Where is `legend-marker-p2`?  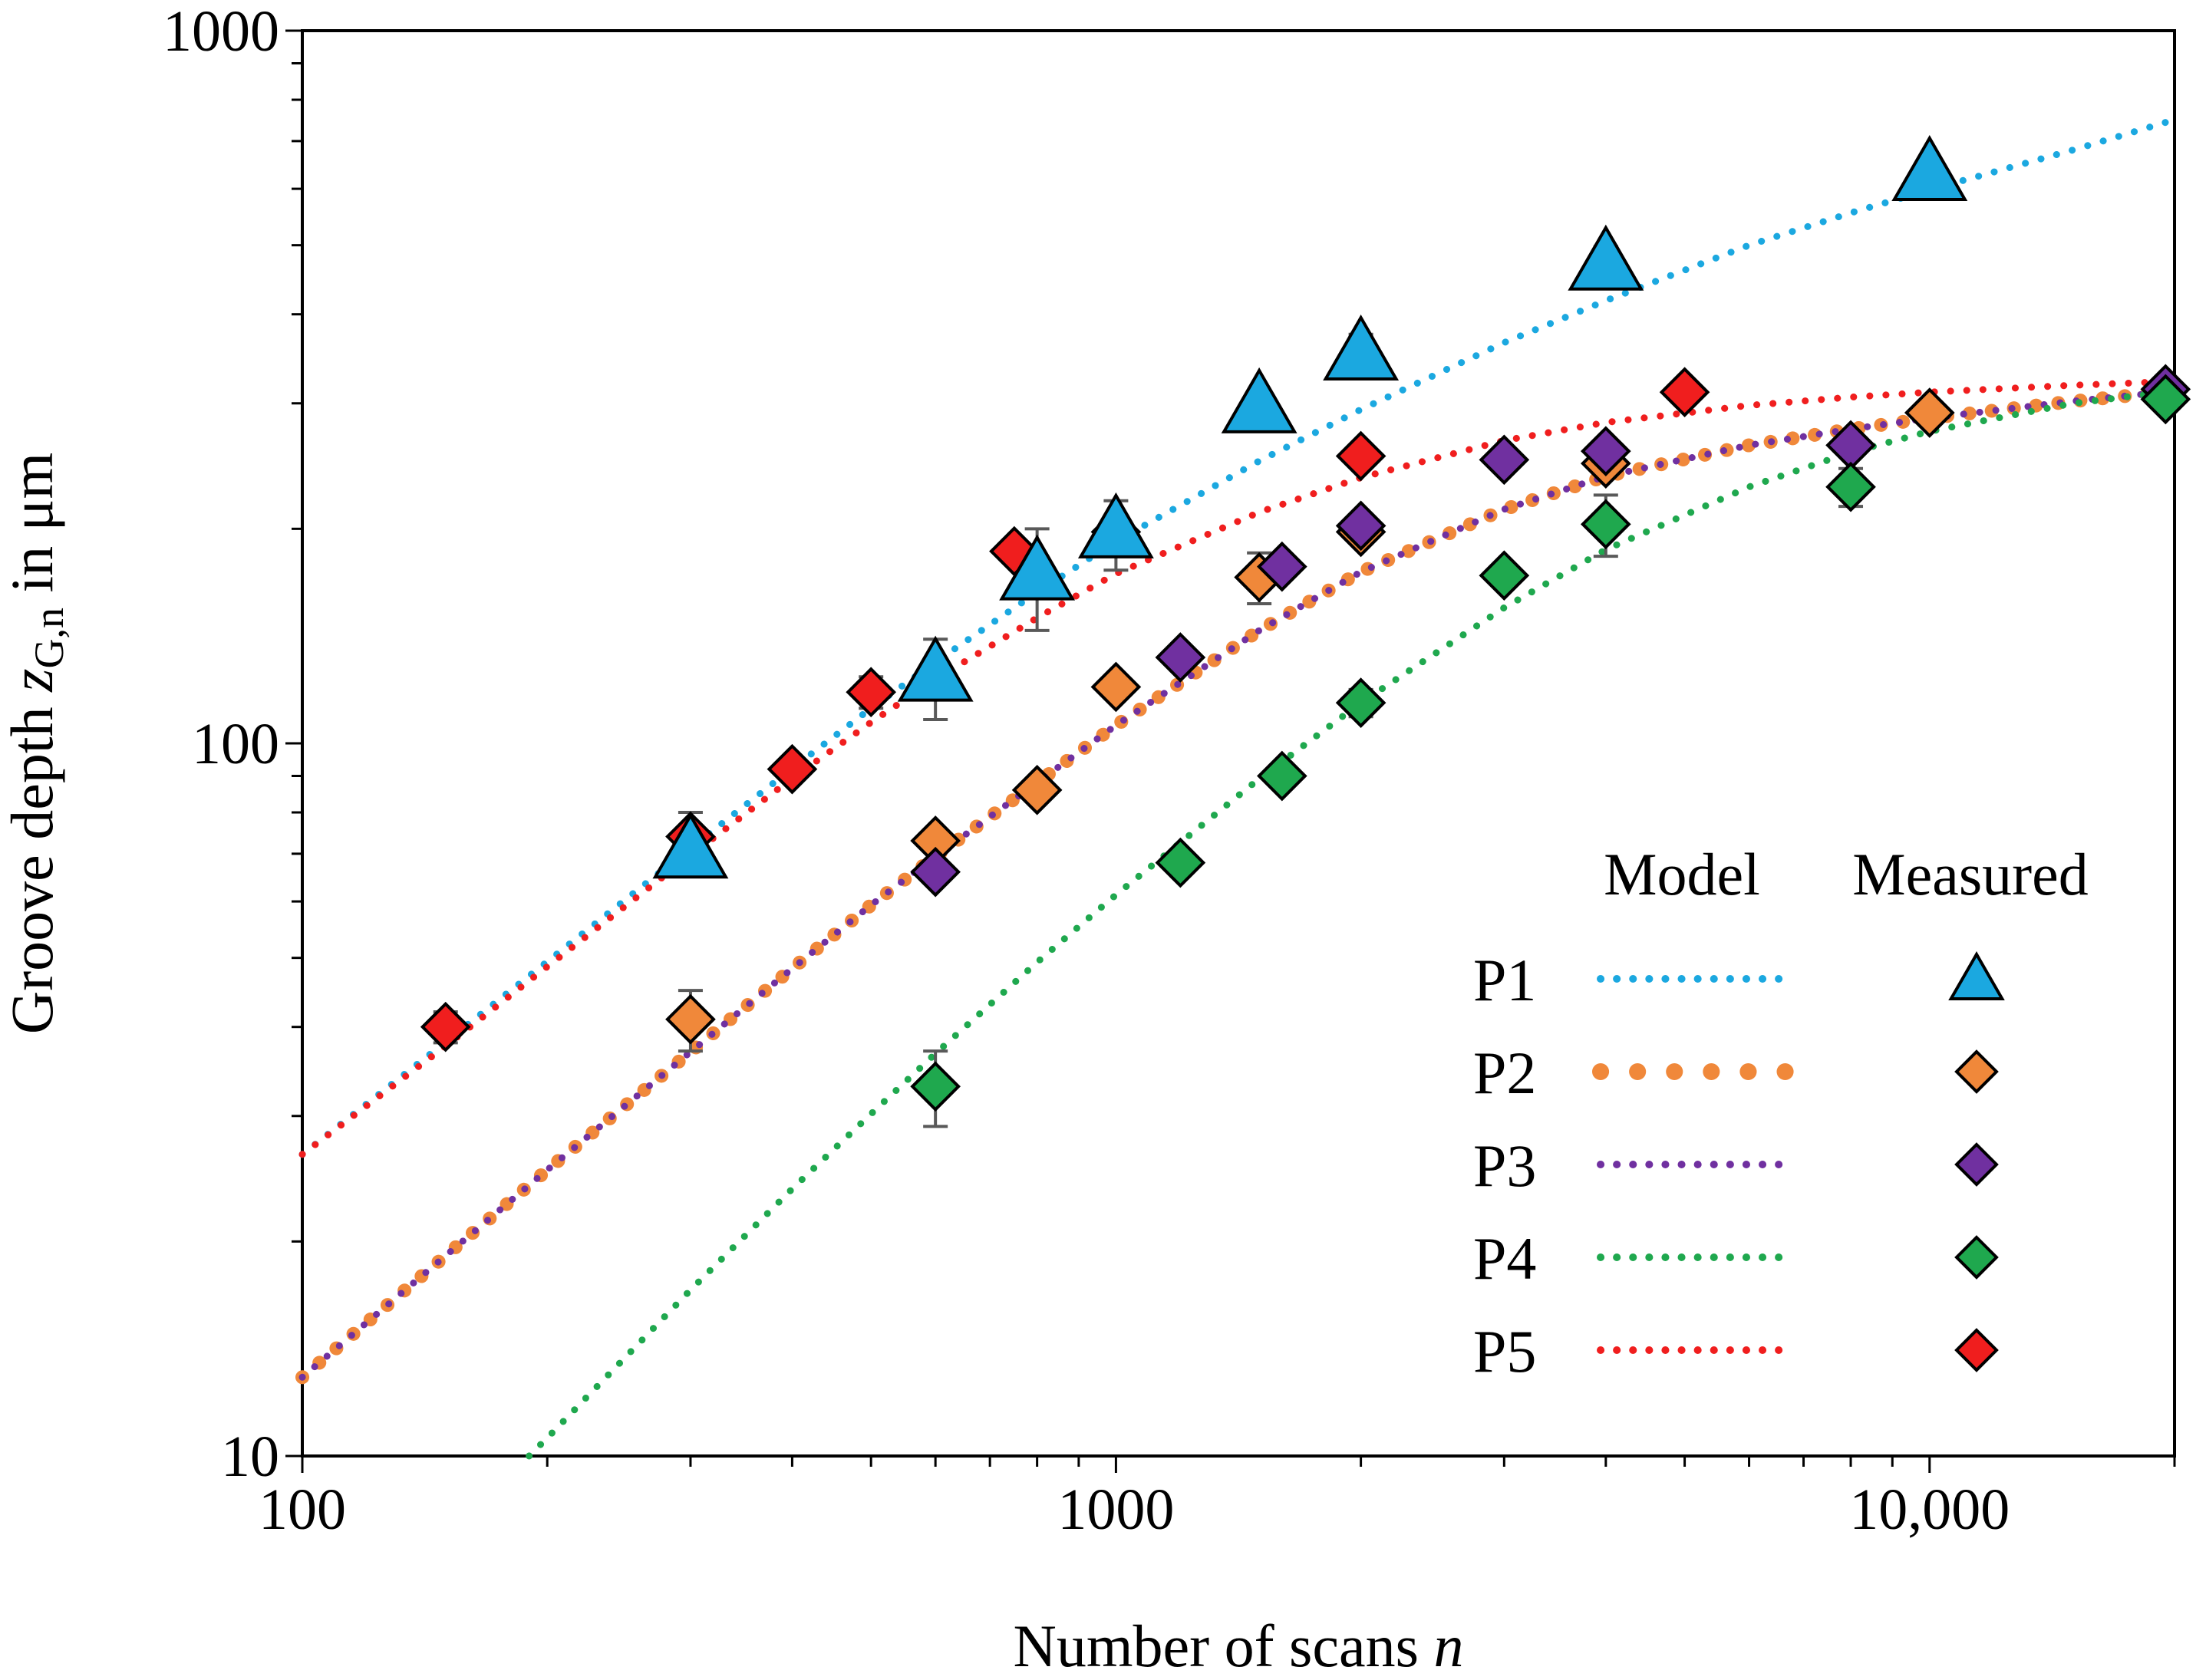 legend-marker-p2 is located at coordinates (1977, 1071).